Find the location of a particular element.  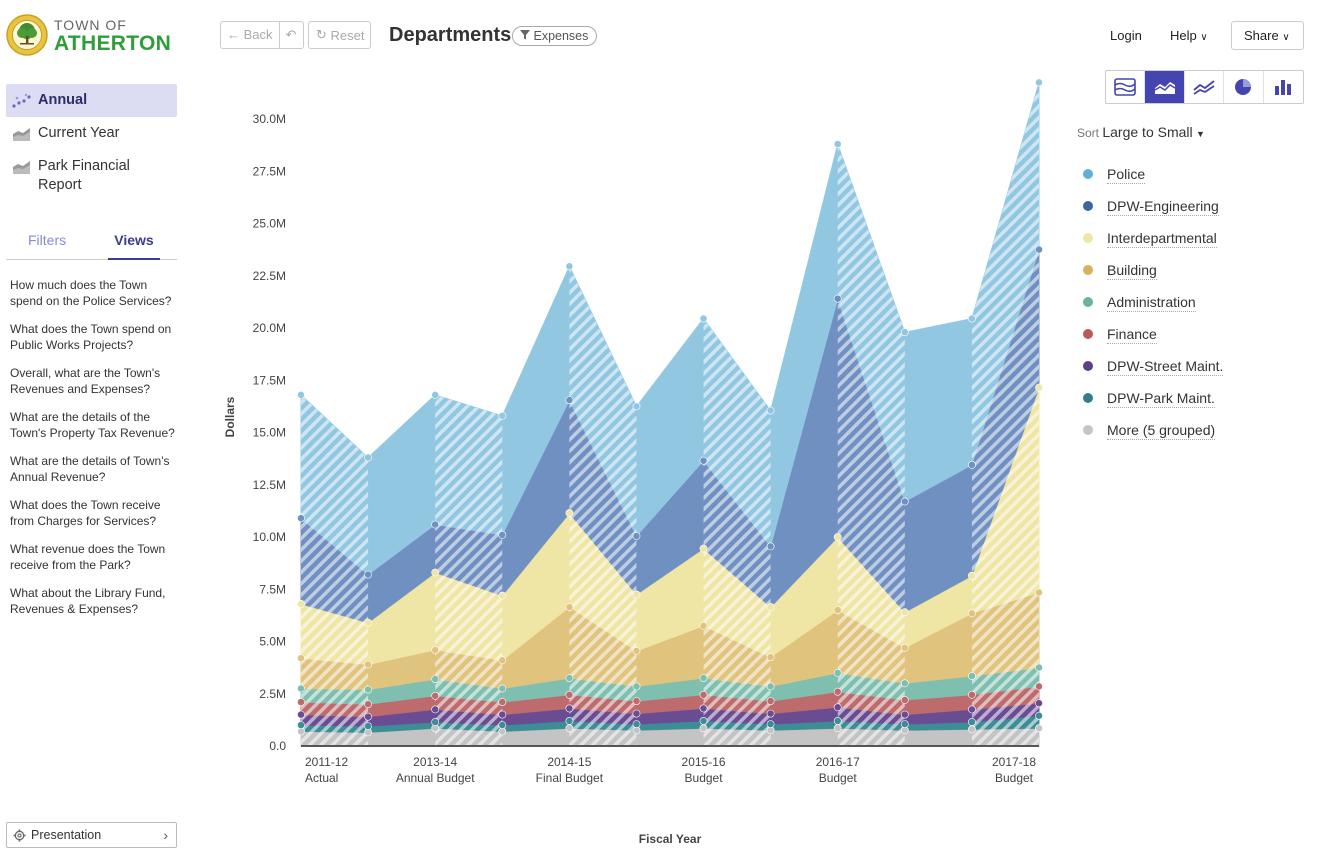

sort-dropdown: Sort Large to Small ▼ is located at coordinates (1141, 132).